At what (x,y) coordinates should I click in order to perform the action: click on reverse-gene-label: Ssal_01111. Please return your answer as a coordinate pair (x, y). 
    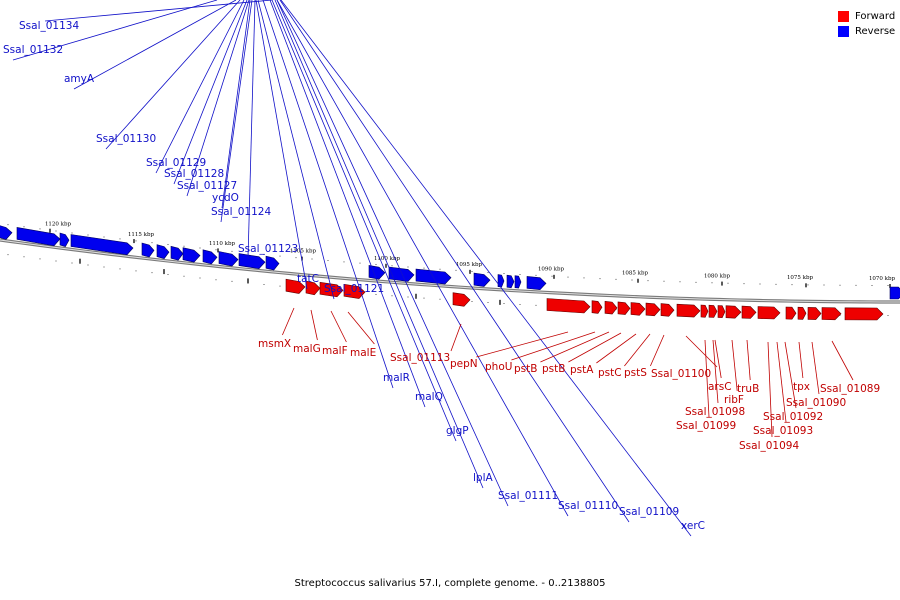
    Looking at the image, I should click on (528, 496).